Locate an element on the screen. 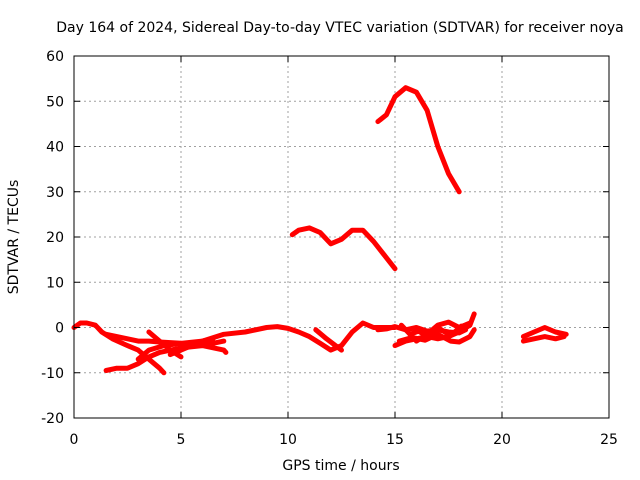 The width and height of the screenshot is (640, 480). x-tick-label: 0 is located at coordinates (74, 440).